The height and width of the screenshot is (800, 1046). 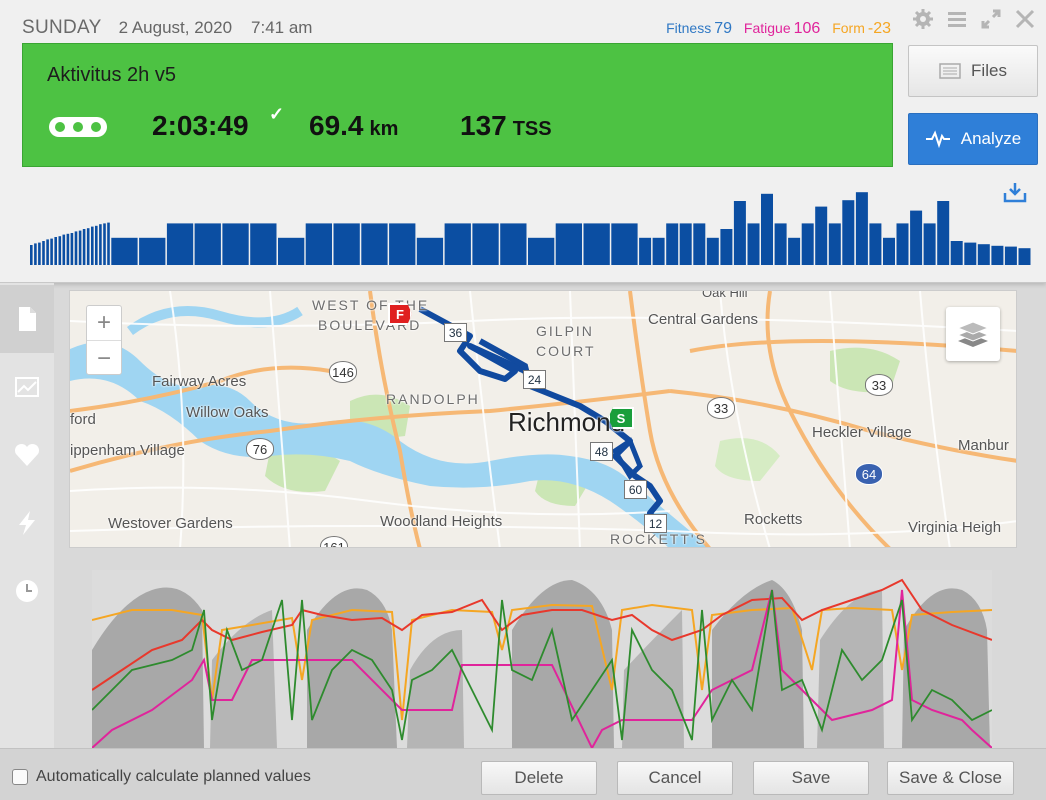 What do you see at coordinates (807, 28) in the screenshot?
I see `fatigue-value: 106` at bounding box center [807, 28].